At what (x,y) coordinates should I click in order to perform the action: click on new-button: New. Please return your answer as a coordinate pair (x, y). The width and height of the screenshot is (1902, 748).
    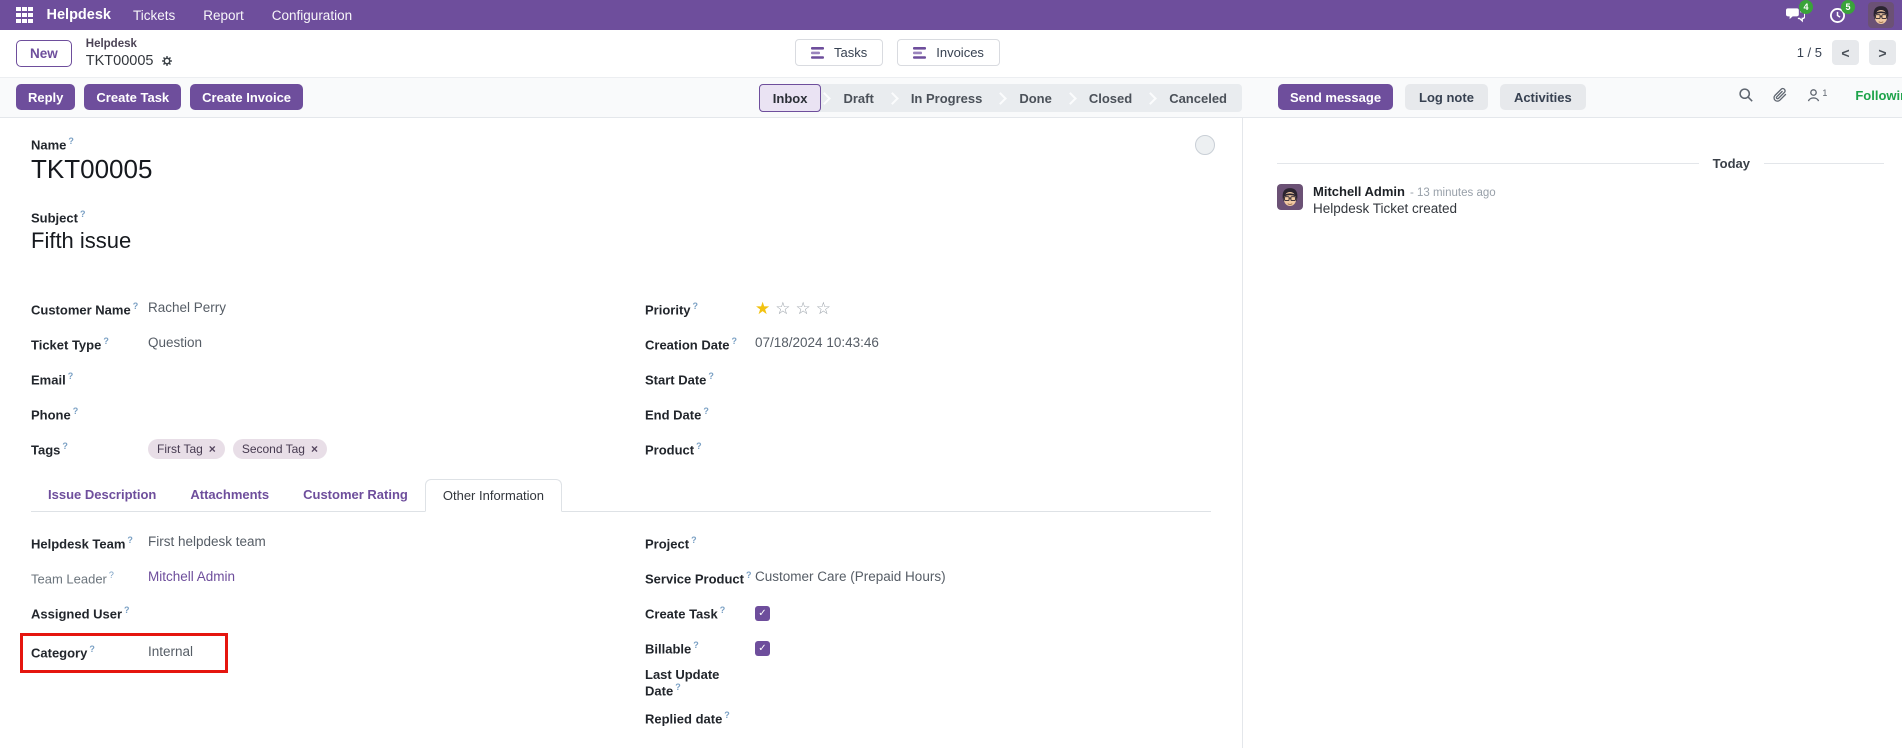
    Looking at the image, I should click on (44, 53).